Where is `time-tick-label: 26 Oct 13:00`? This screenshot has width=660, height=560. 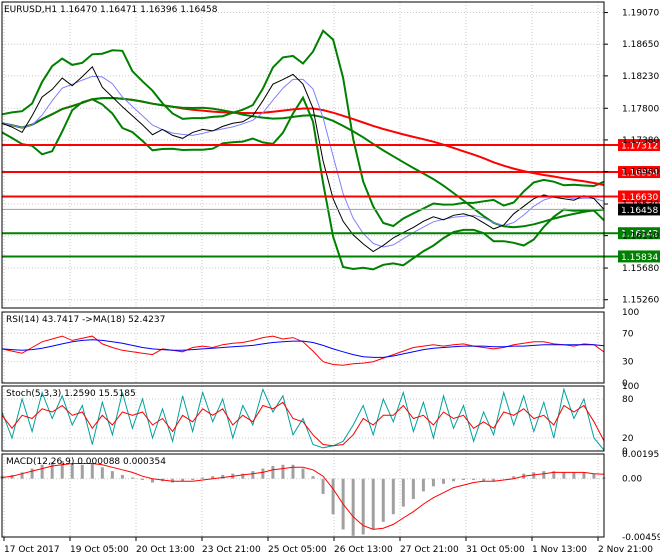 time-tick-label: 26 Oct 13:00 is located at coordinates (363, 550).